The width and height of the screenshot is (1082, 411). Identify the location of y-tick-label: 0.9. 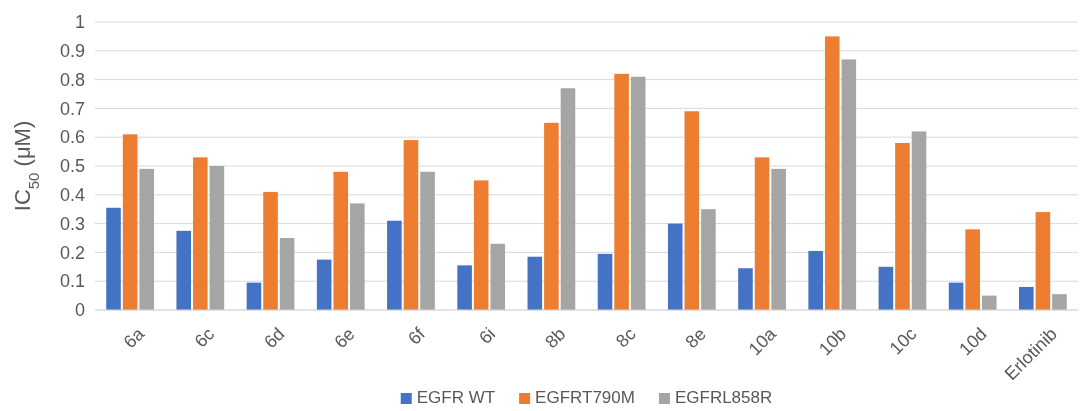
(72, 51).